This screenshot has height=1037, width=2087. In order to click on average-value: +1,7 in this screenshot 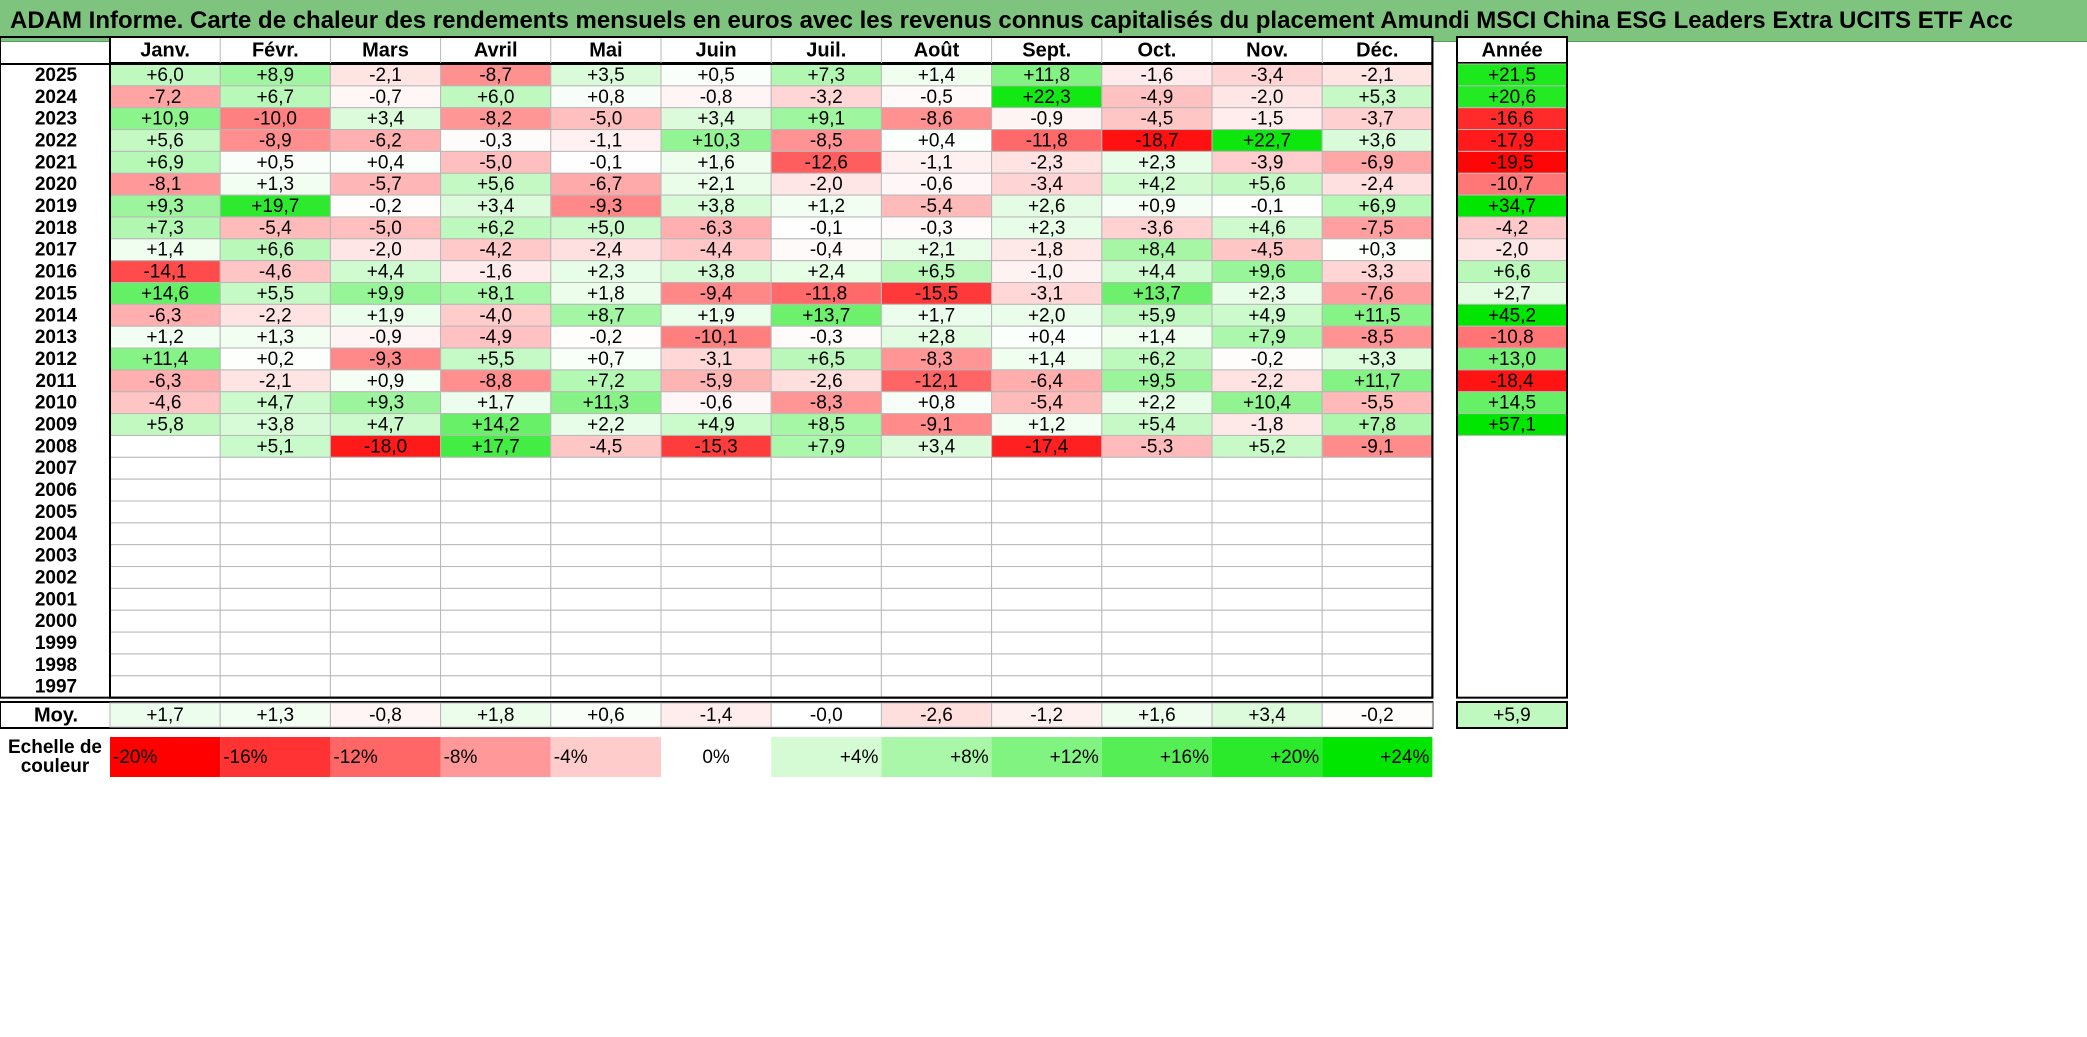, I will do `click(165, 715)`.